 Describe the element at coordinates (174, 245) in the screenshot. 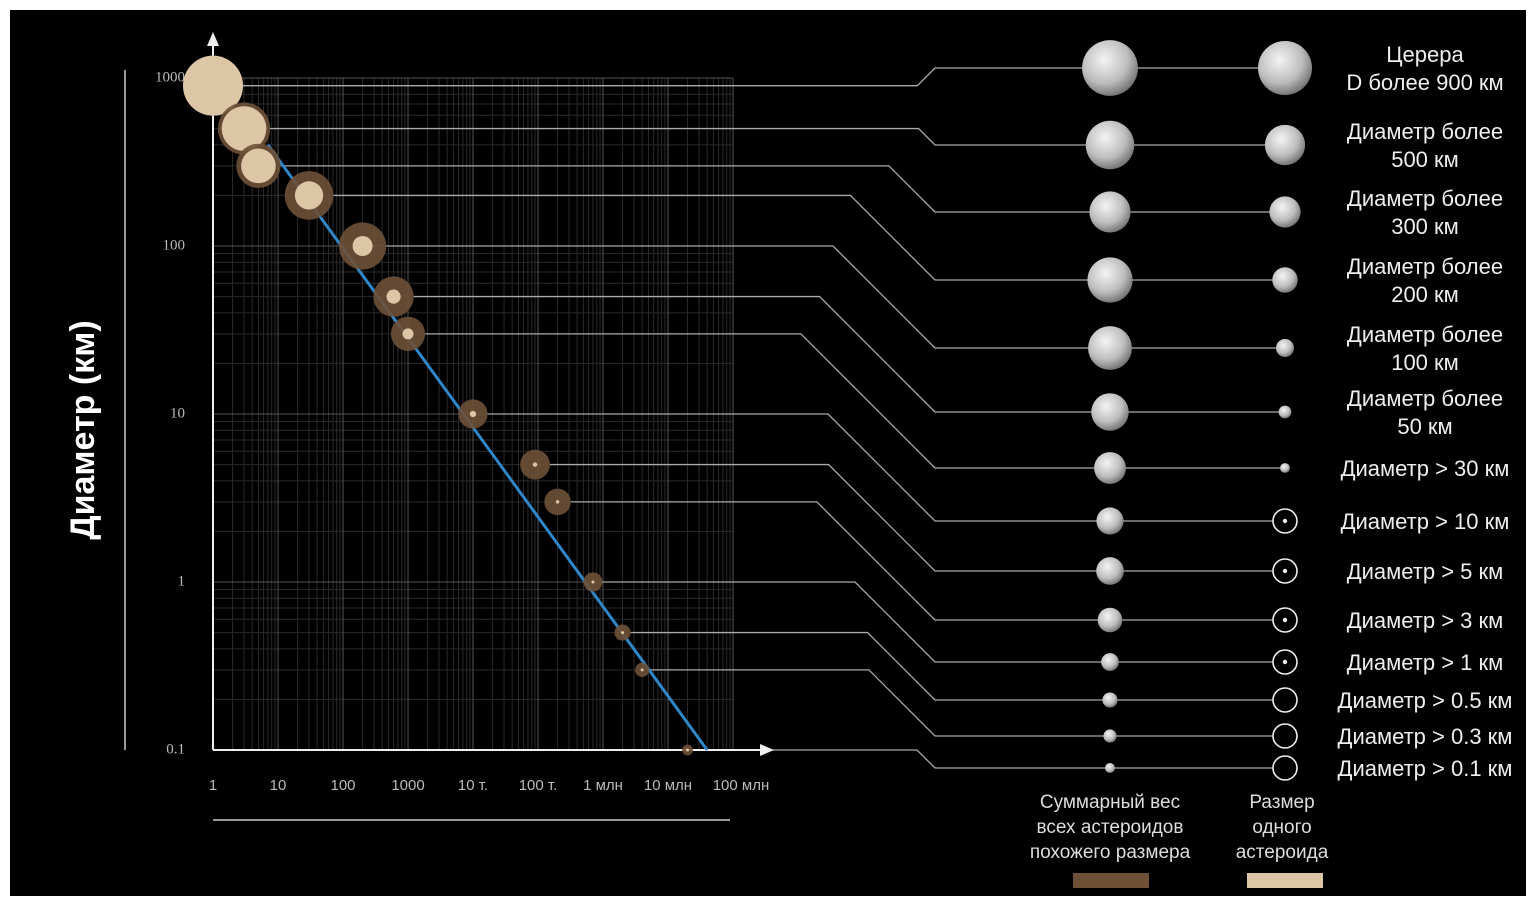

I see `y-tick-label: 100` at that location.